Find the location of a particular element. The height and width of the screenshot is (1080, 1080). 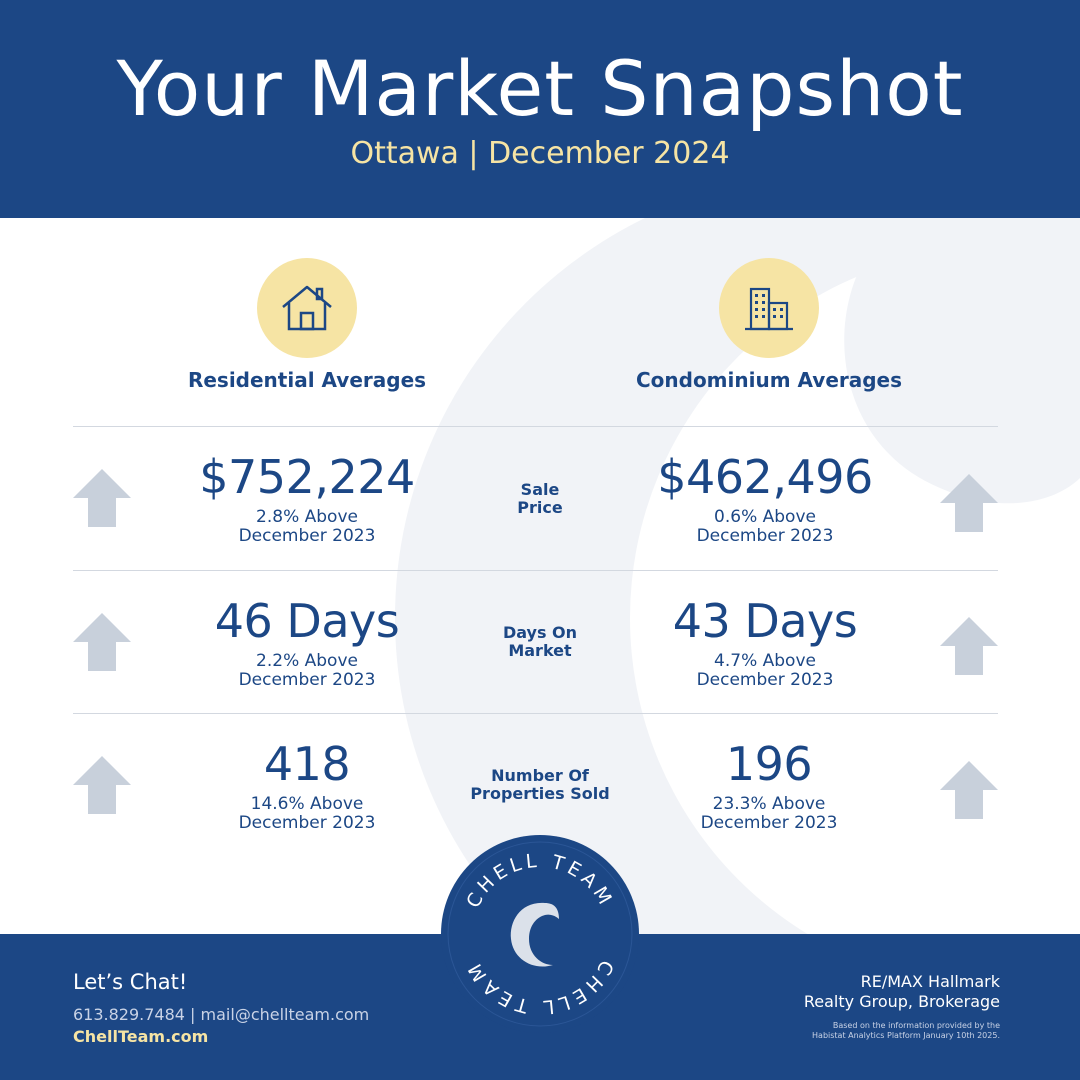

condo-days-on-market-up-arrow-icon is located at coordinates (969, 646).